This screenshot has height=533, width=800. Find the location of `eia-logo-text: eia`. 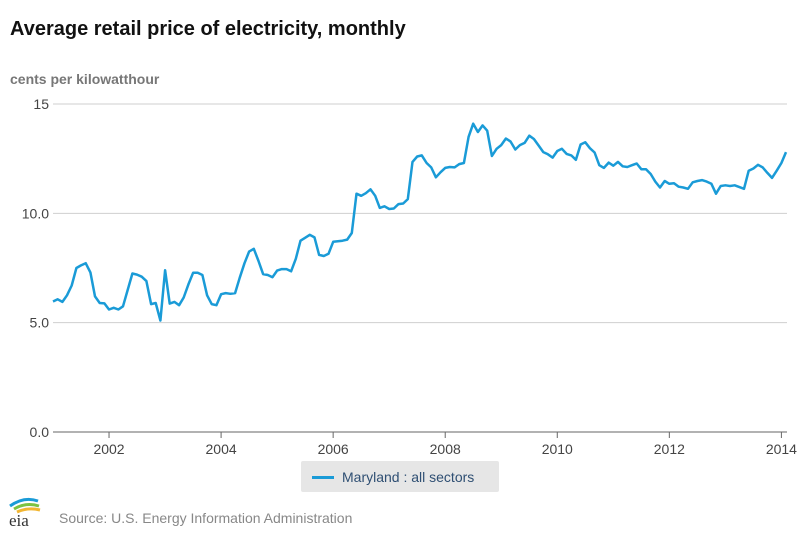

eia-logo-text: eia is located at coordinates (19, 519).